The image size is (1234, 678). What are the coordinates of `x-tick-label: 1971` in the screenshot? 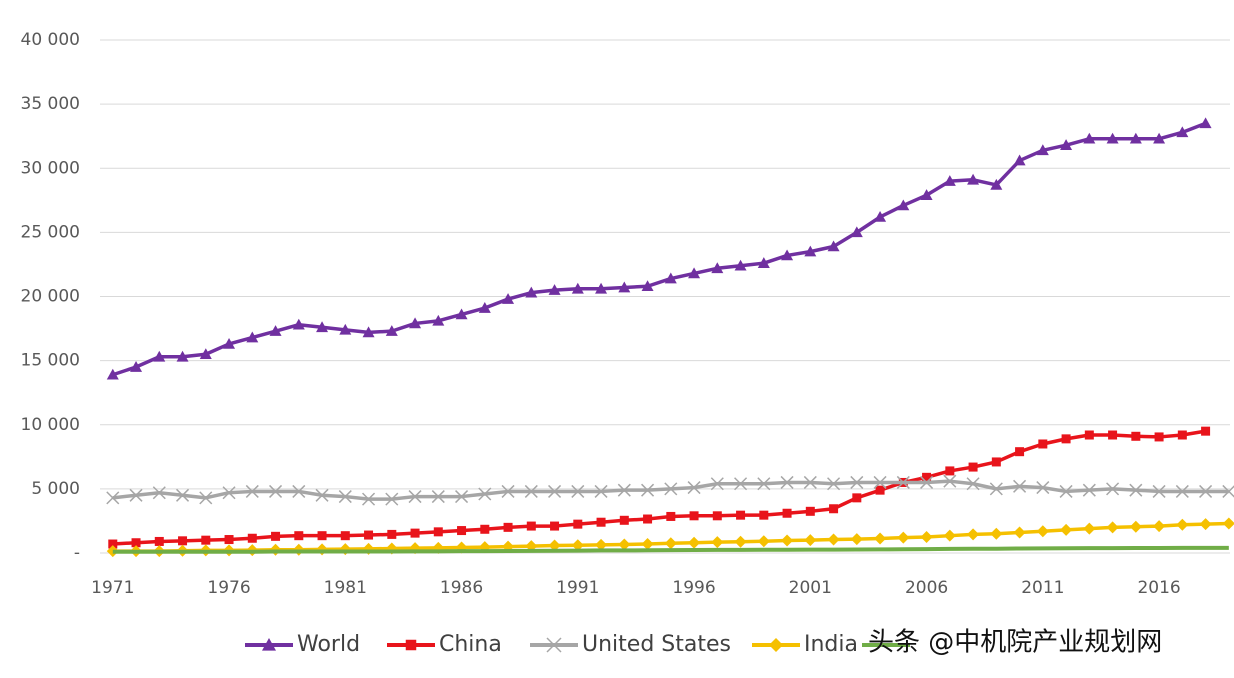 It's located at (112, 588).